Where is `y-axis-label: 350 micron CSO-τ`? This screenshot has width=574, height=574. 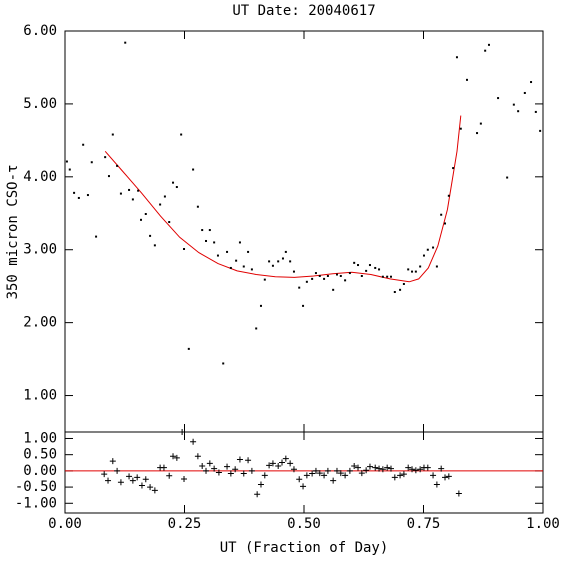
y-axis-label: 350 micron CSO-τ is located at coordinates (13, 232).